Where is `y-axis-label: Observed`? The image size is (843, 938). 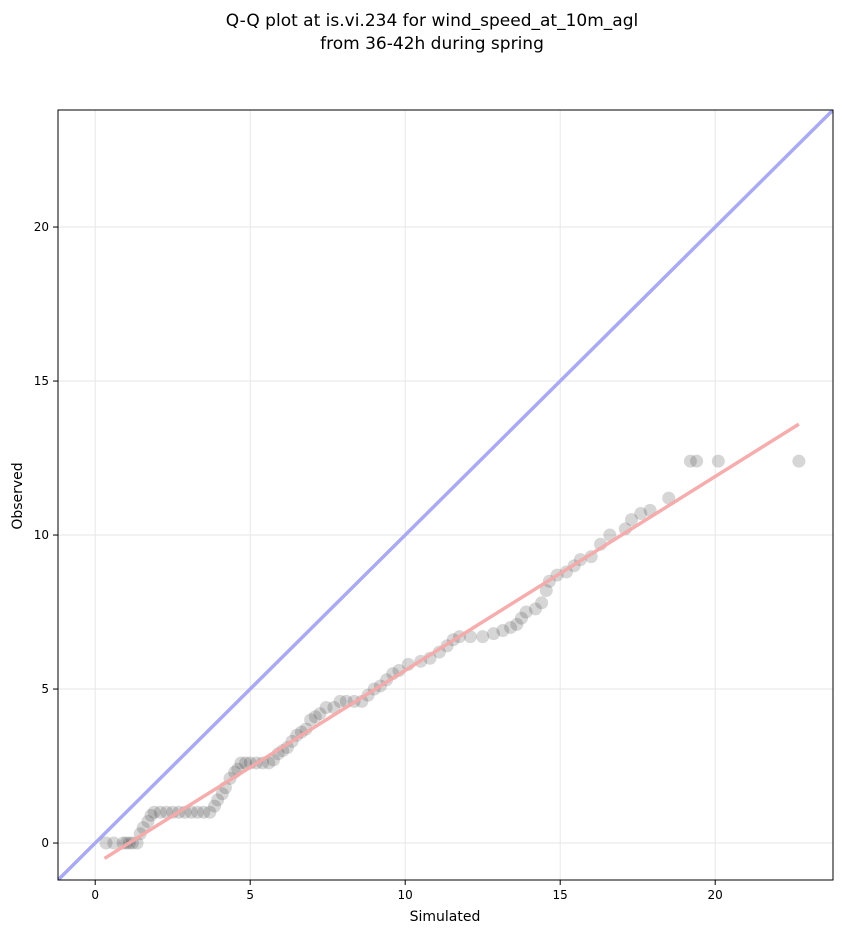 y-axis-label: Observed is located at coordinates (18, 495).